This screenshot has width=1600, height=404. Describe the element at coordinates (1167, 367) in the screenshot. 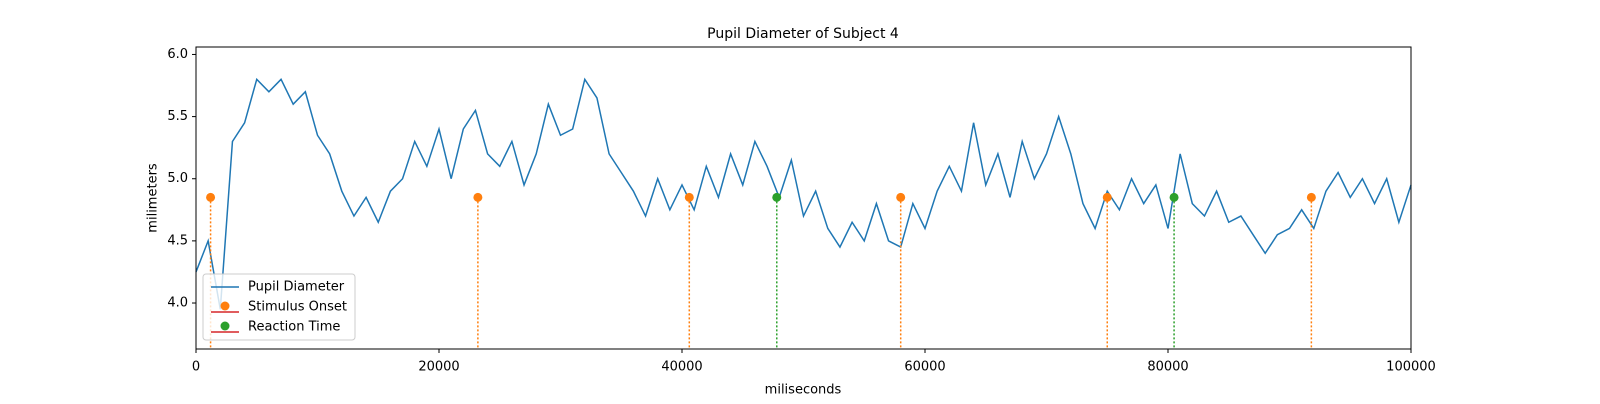

I see `x-tick-label: 80000` at that location.